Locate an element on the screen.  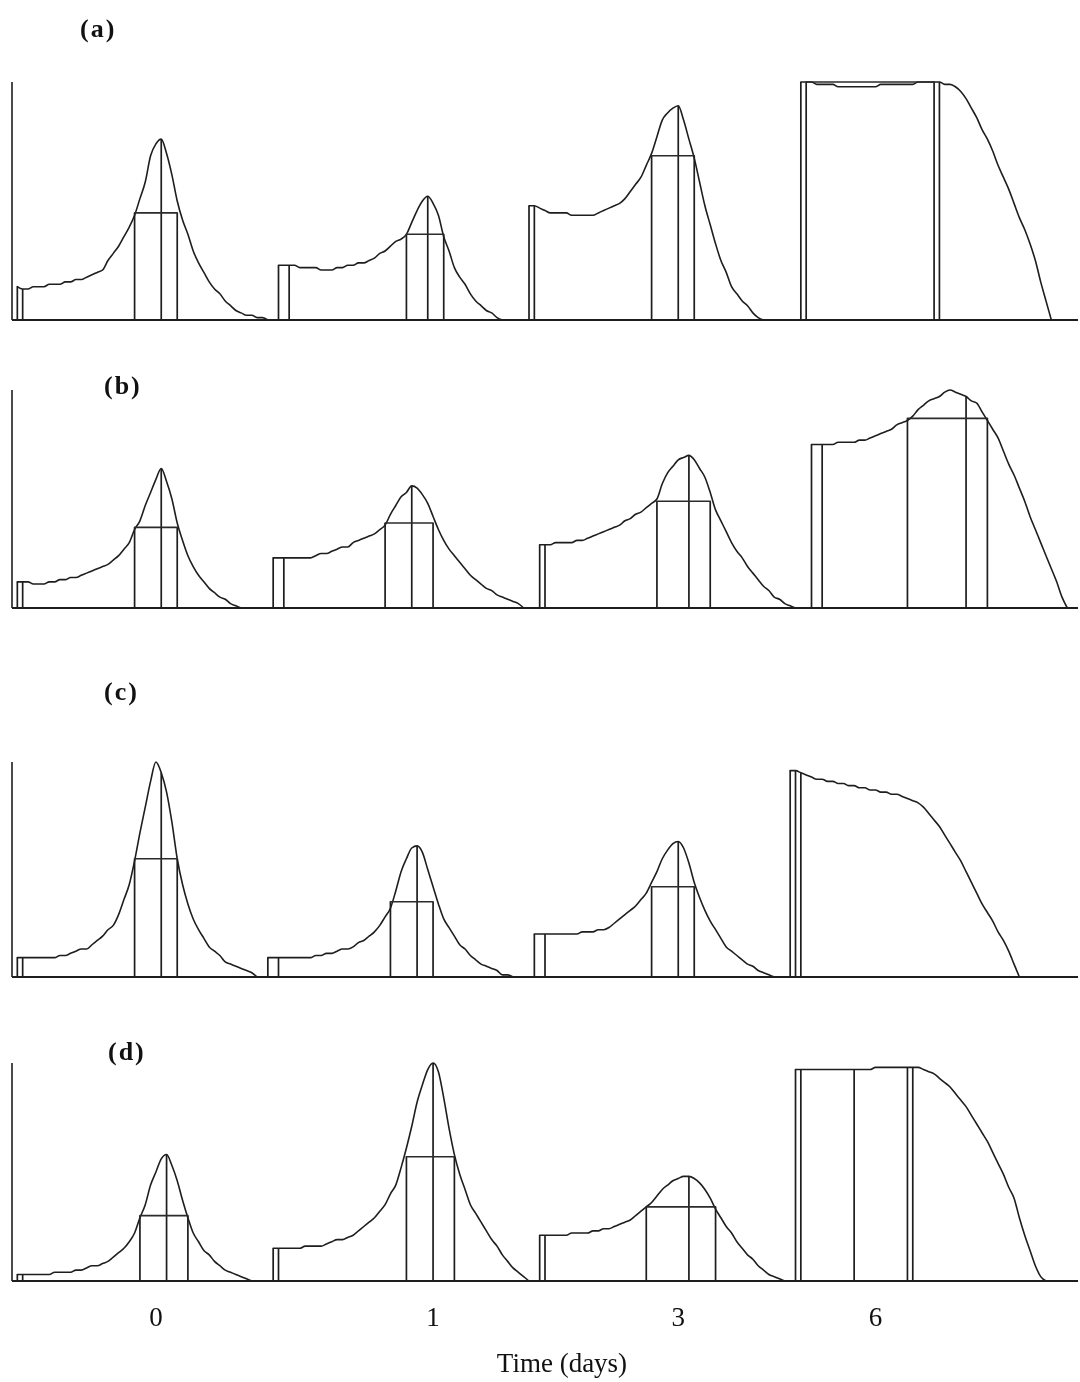
chart-title: (b) is located at coordinates (123, 385).